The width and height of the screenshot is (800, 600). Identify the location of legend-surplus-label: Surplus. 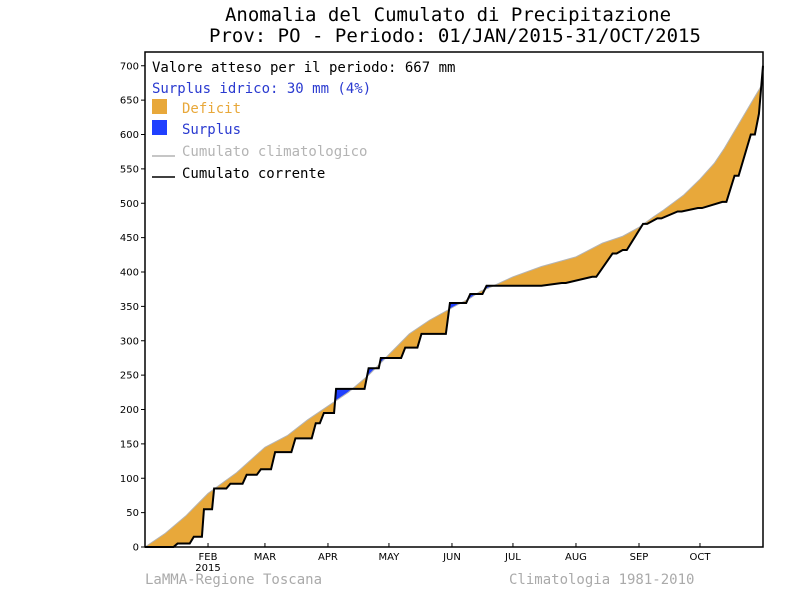
(211, 130).